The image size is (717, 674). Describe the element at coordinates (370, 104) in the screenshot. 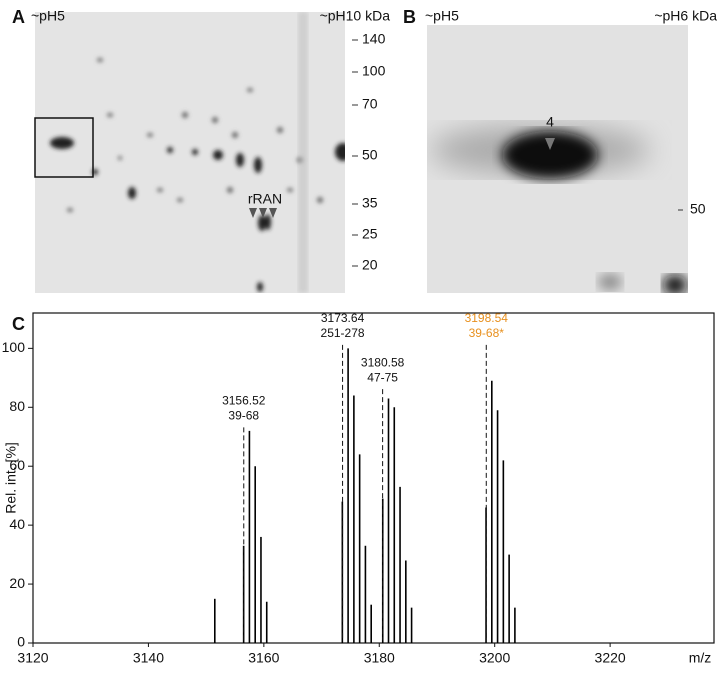

I see `mw-label: 70` at that location.